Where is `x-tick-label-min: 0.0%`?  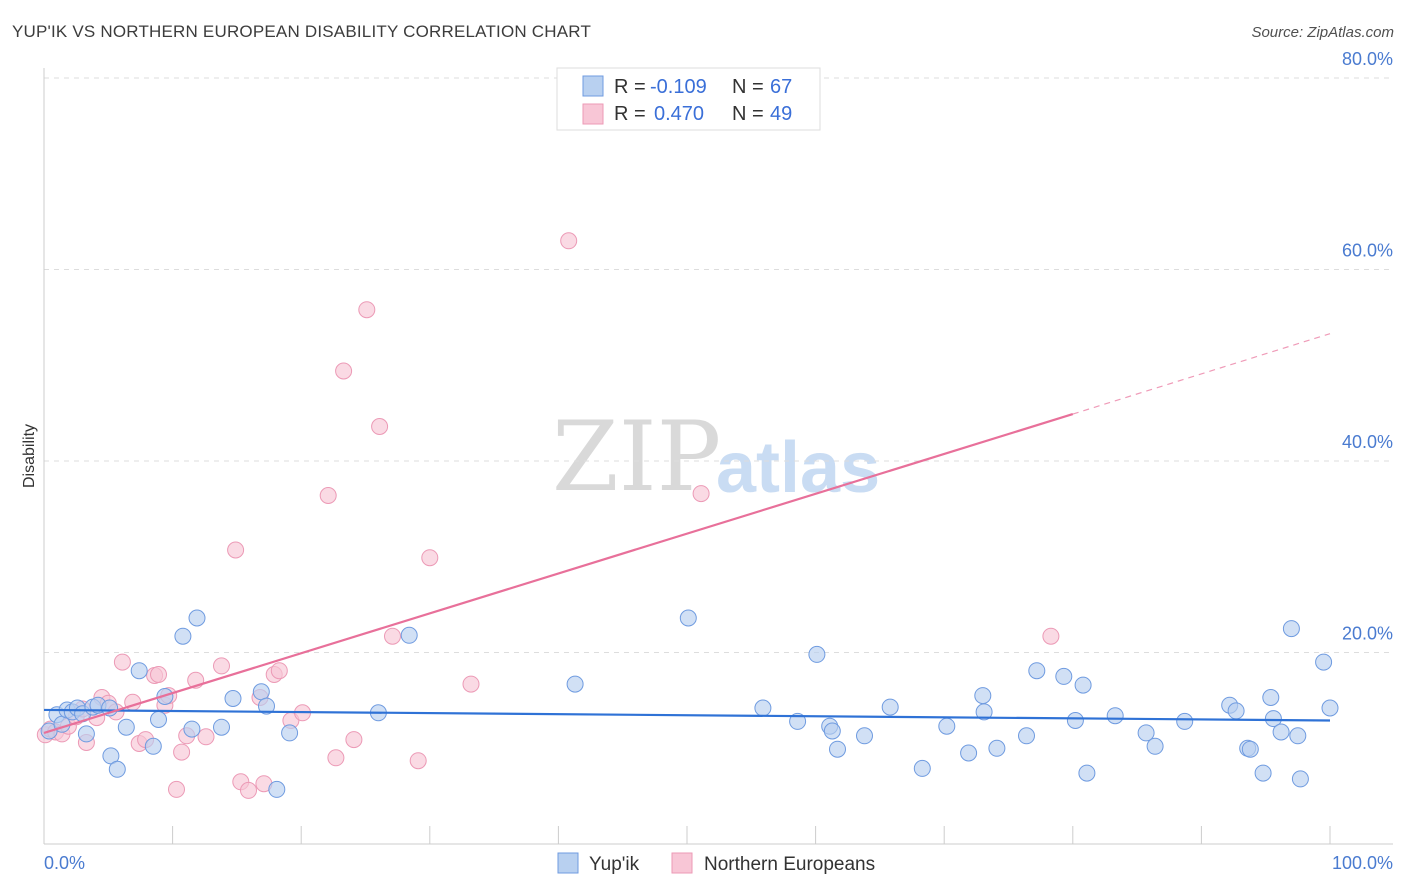
x-tick-label-min: 0.0% is located at coordinates (64, 863).